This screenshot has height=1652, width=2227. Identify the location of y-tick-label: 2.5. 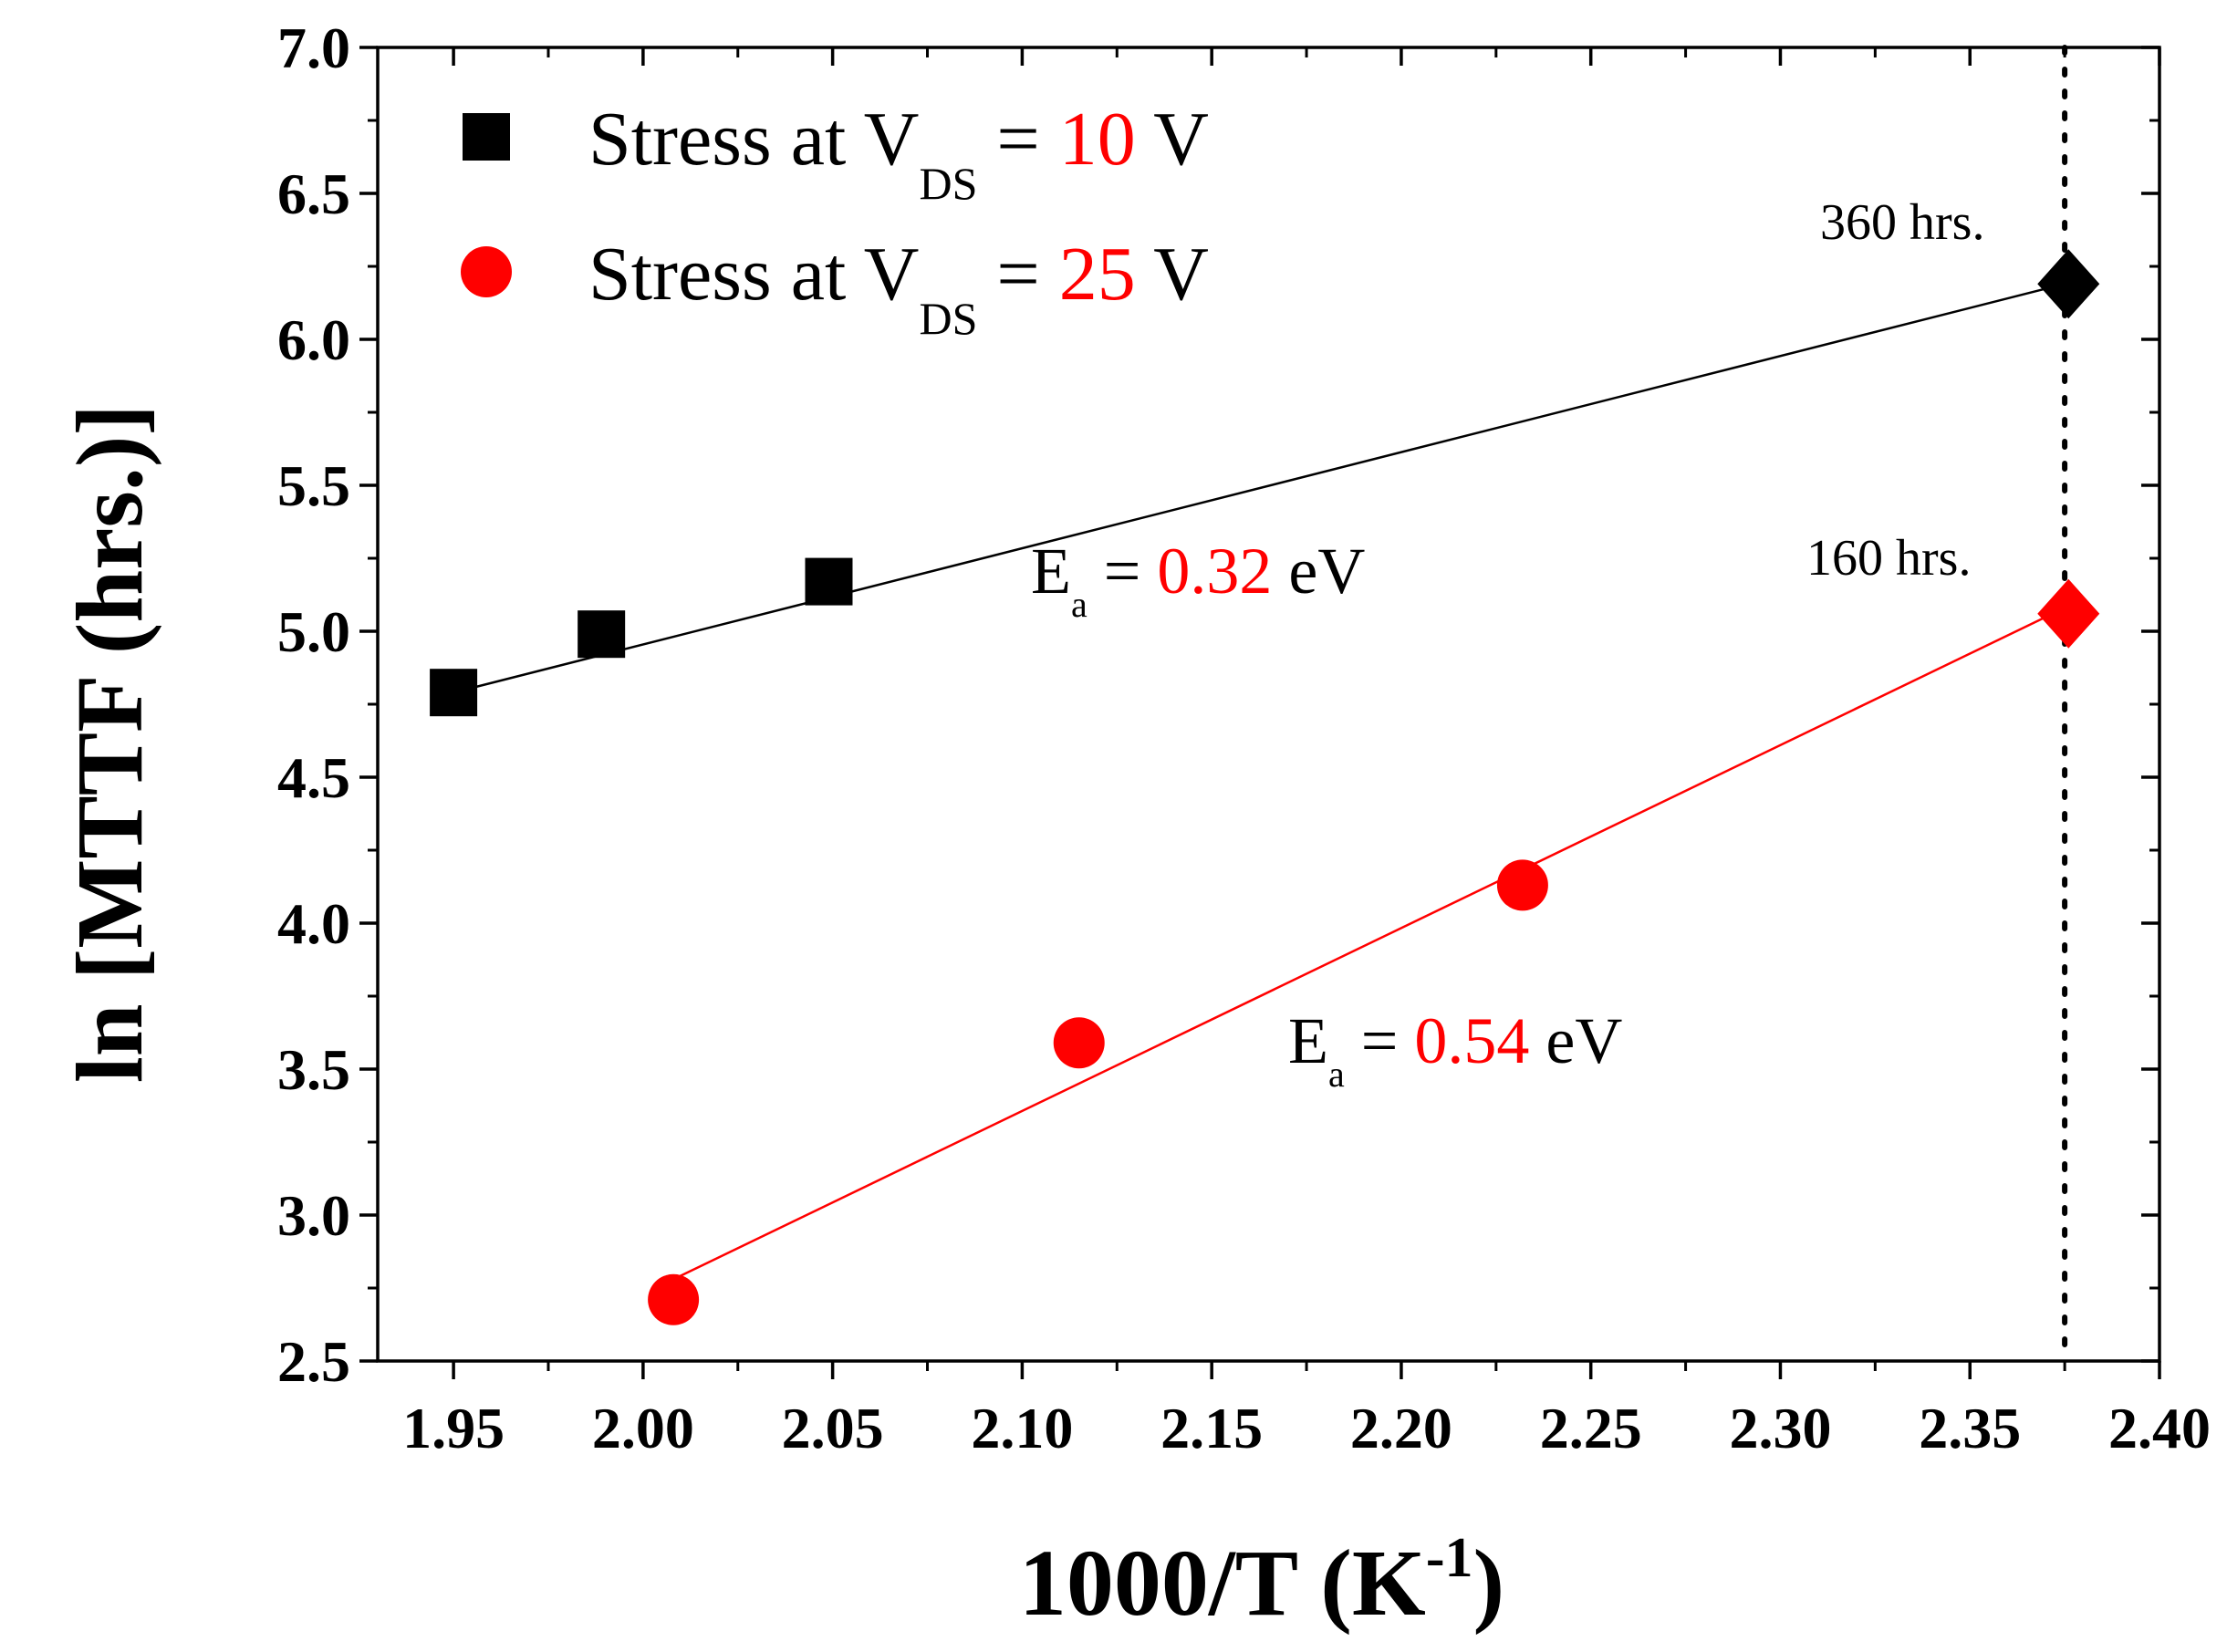
(314, 1362).